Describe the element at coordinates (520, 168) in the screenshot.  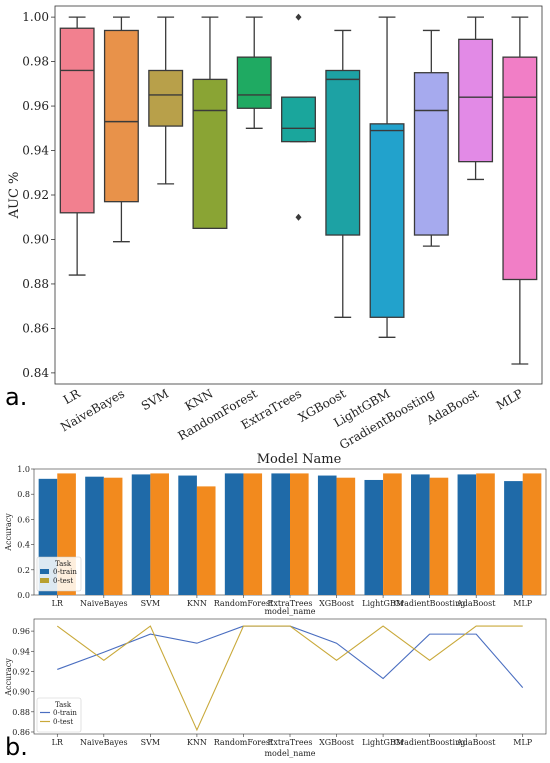
I see `box-MLP` at that location.